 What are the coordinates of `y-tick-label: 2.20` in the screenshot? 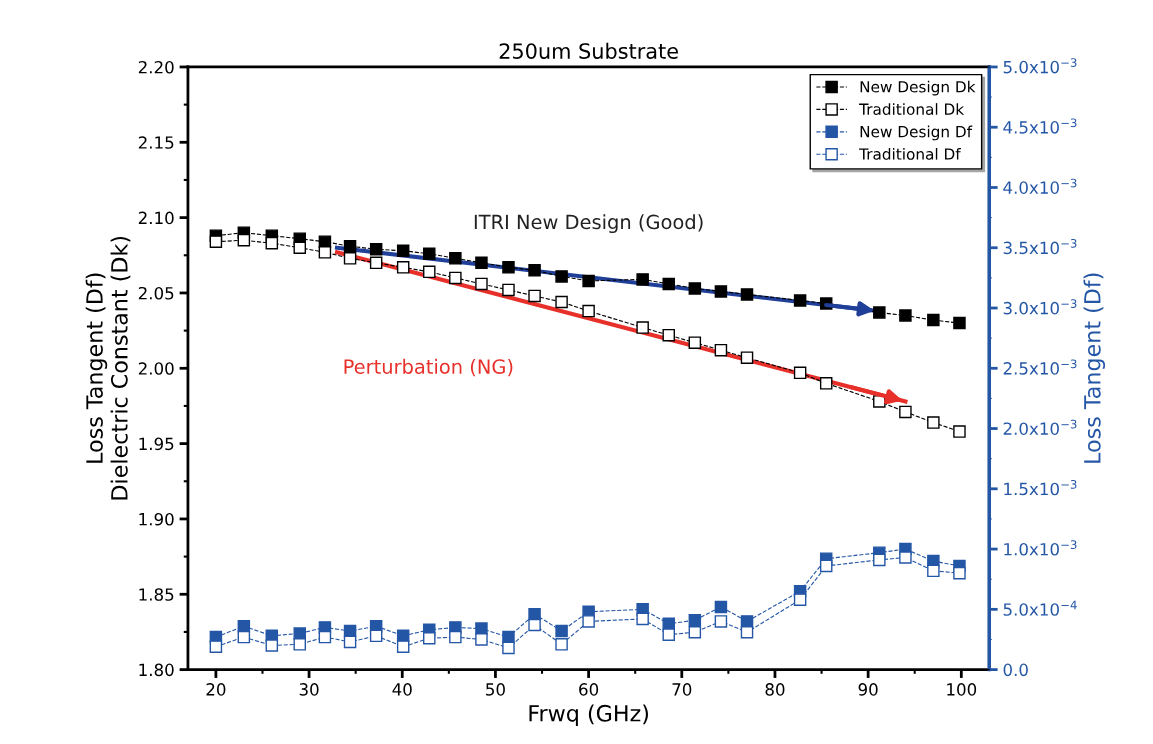 It's located at (156, 67).